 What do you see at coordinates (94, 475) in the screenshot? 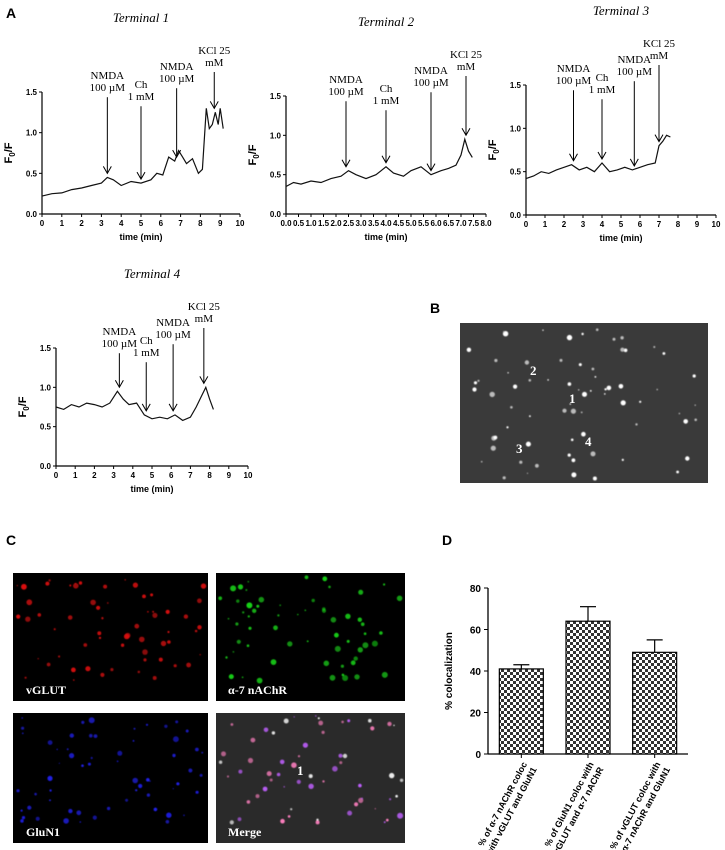
I see `x-tick-label: 2` at bounding box center [94, 475].